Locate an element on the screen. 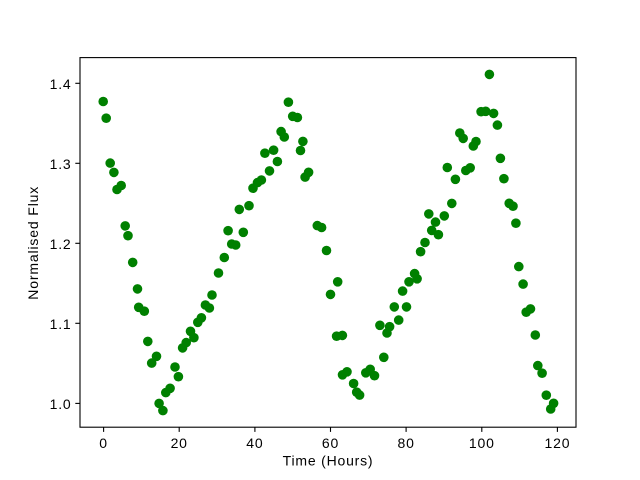 The width and height of the screenshot is (640, 480). svg-text: 100 is located at coordinates (482, 443).